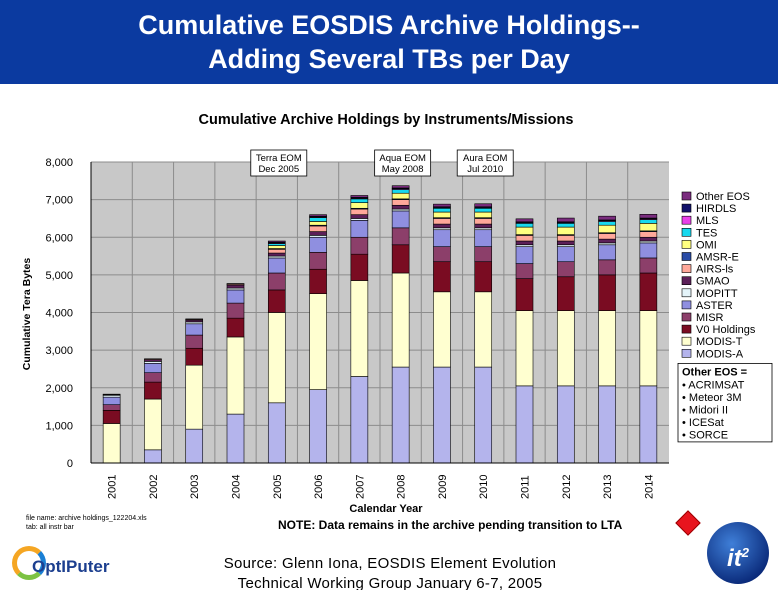 The width and height of the screenshot is (778, 590). I want to click on y-tick-label: 5,000, so click(59, 276).